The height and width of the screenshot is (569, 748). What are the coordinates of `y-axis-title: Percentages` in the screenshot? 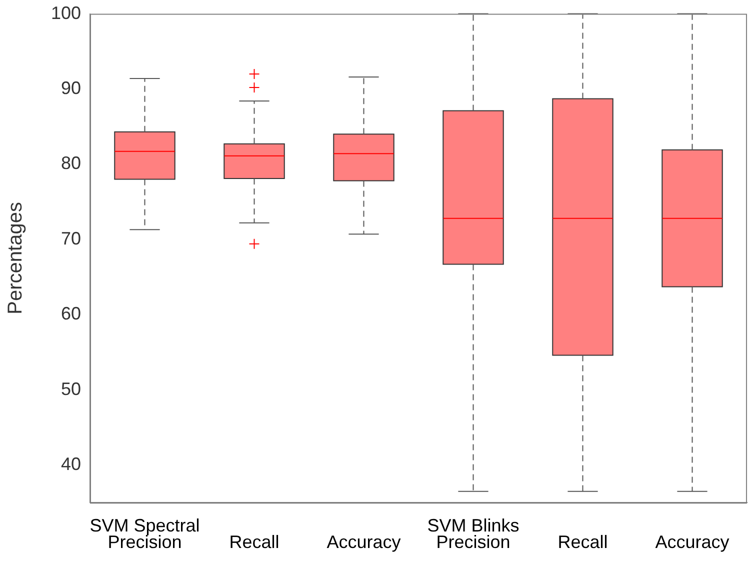 It's located at (15, 258).